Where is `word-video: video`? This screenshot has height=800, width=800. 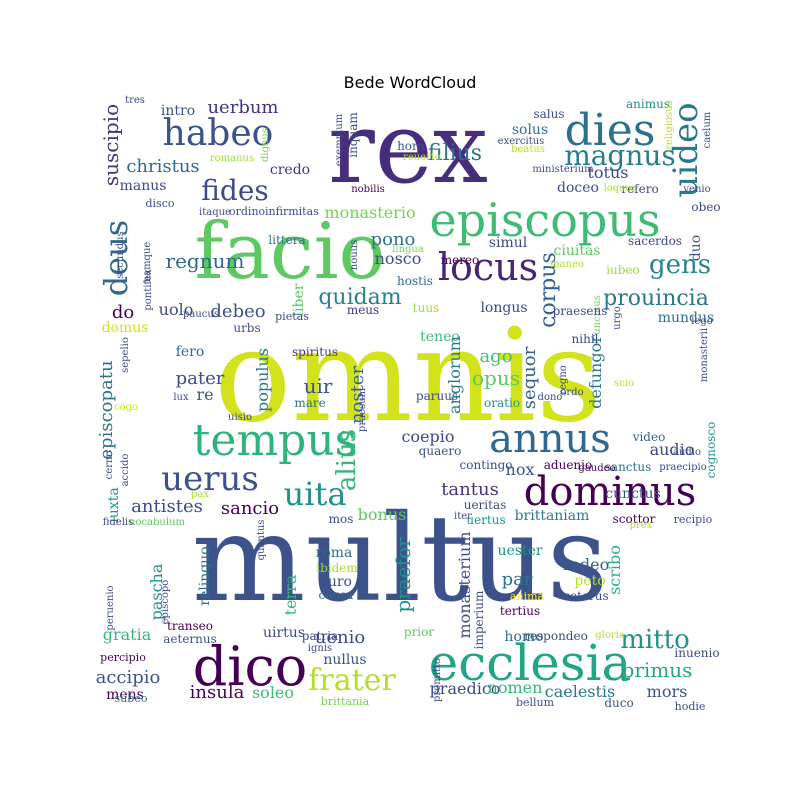 word-video: video is located at coordinates (649, 437).